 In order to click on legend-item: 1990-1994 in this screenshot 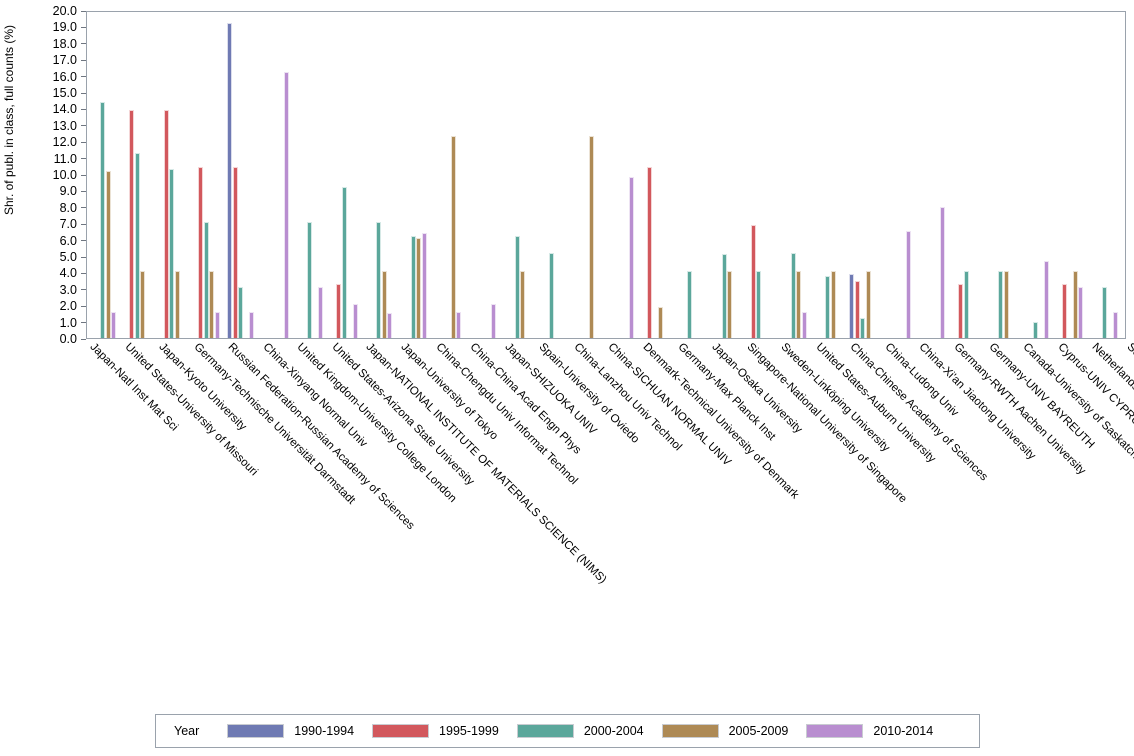, I will do `click(290, 731)`.